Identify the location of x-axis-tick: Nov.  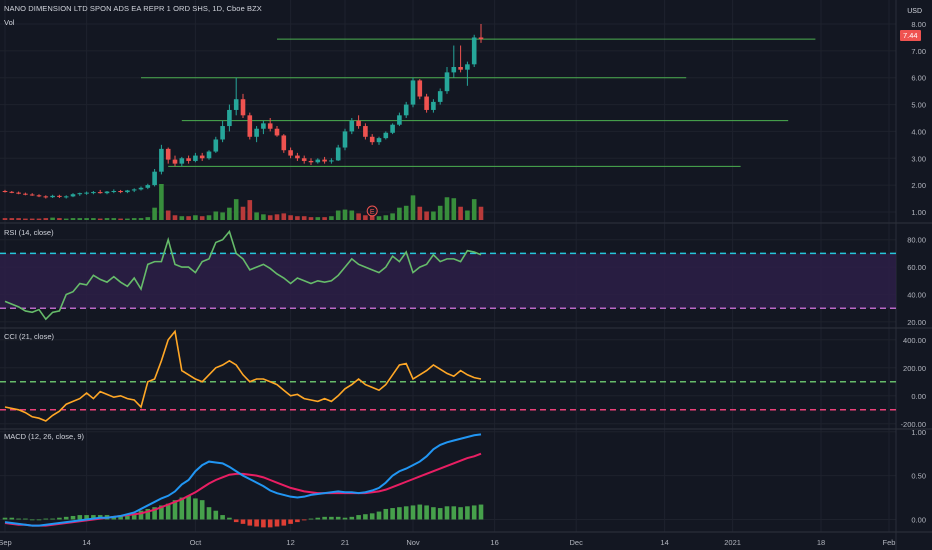
(413, 542).